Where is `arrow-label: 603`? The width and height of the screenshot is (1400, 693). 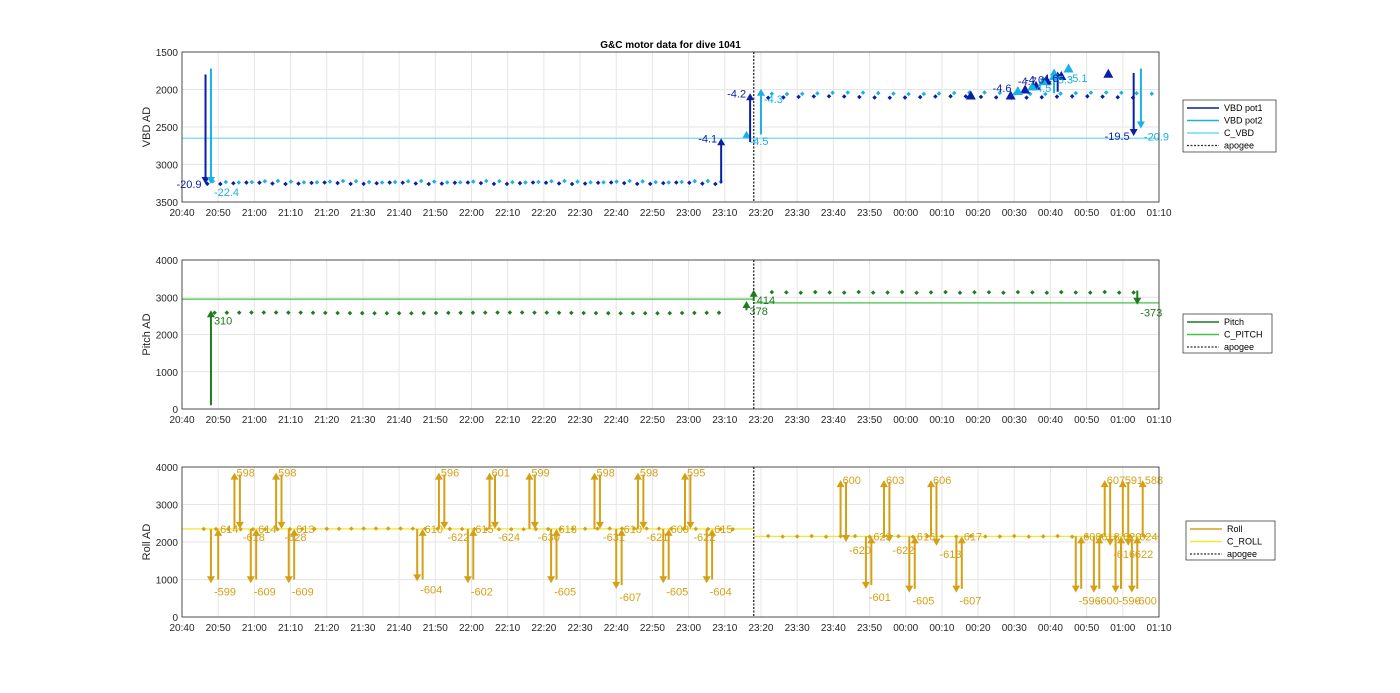 arrow-label: 603 is located at coordinates (895, 481).